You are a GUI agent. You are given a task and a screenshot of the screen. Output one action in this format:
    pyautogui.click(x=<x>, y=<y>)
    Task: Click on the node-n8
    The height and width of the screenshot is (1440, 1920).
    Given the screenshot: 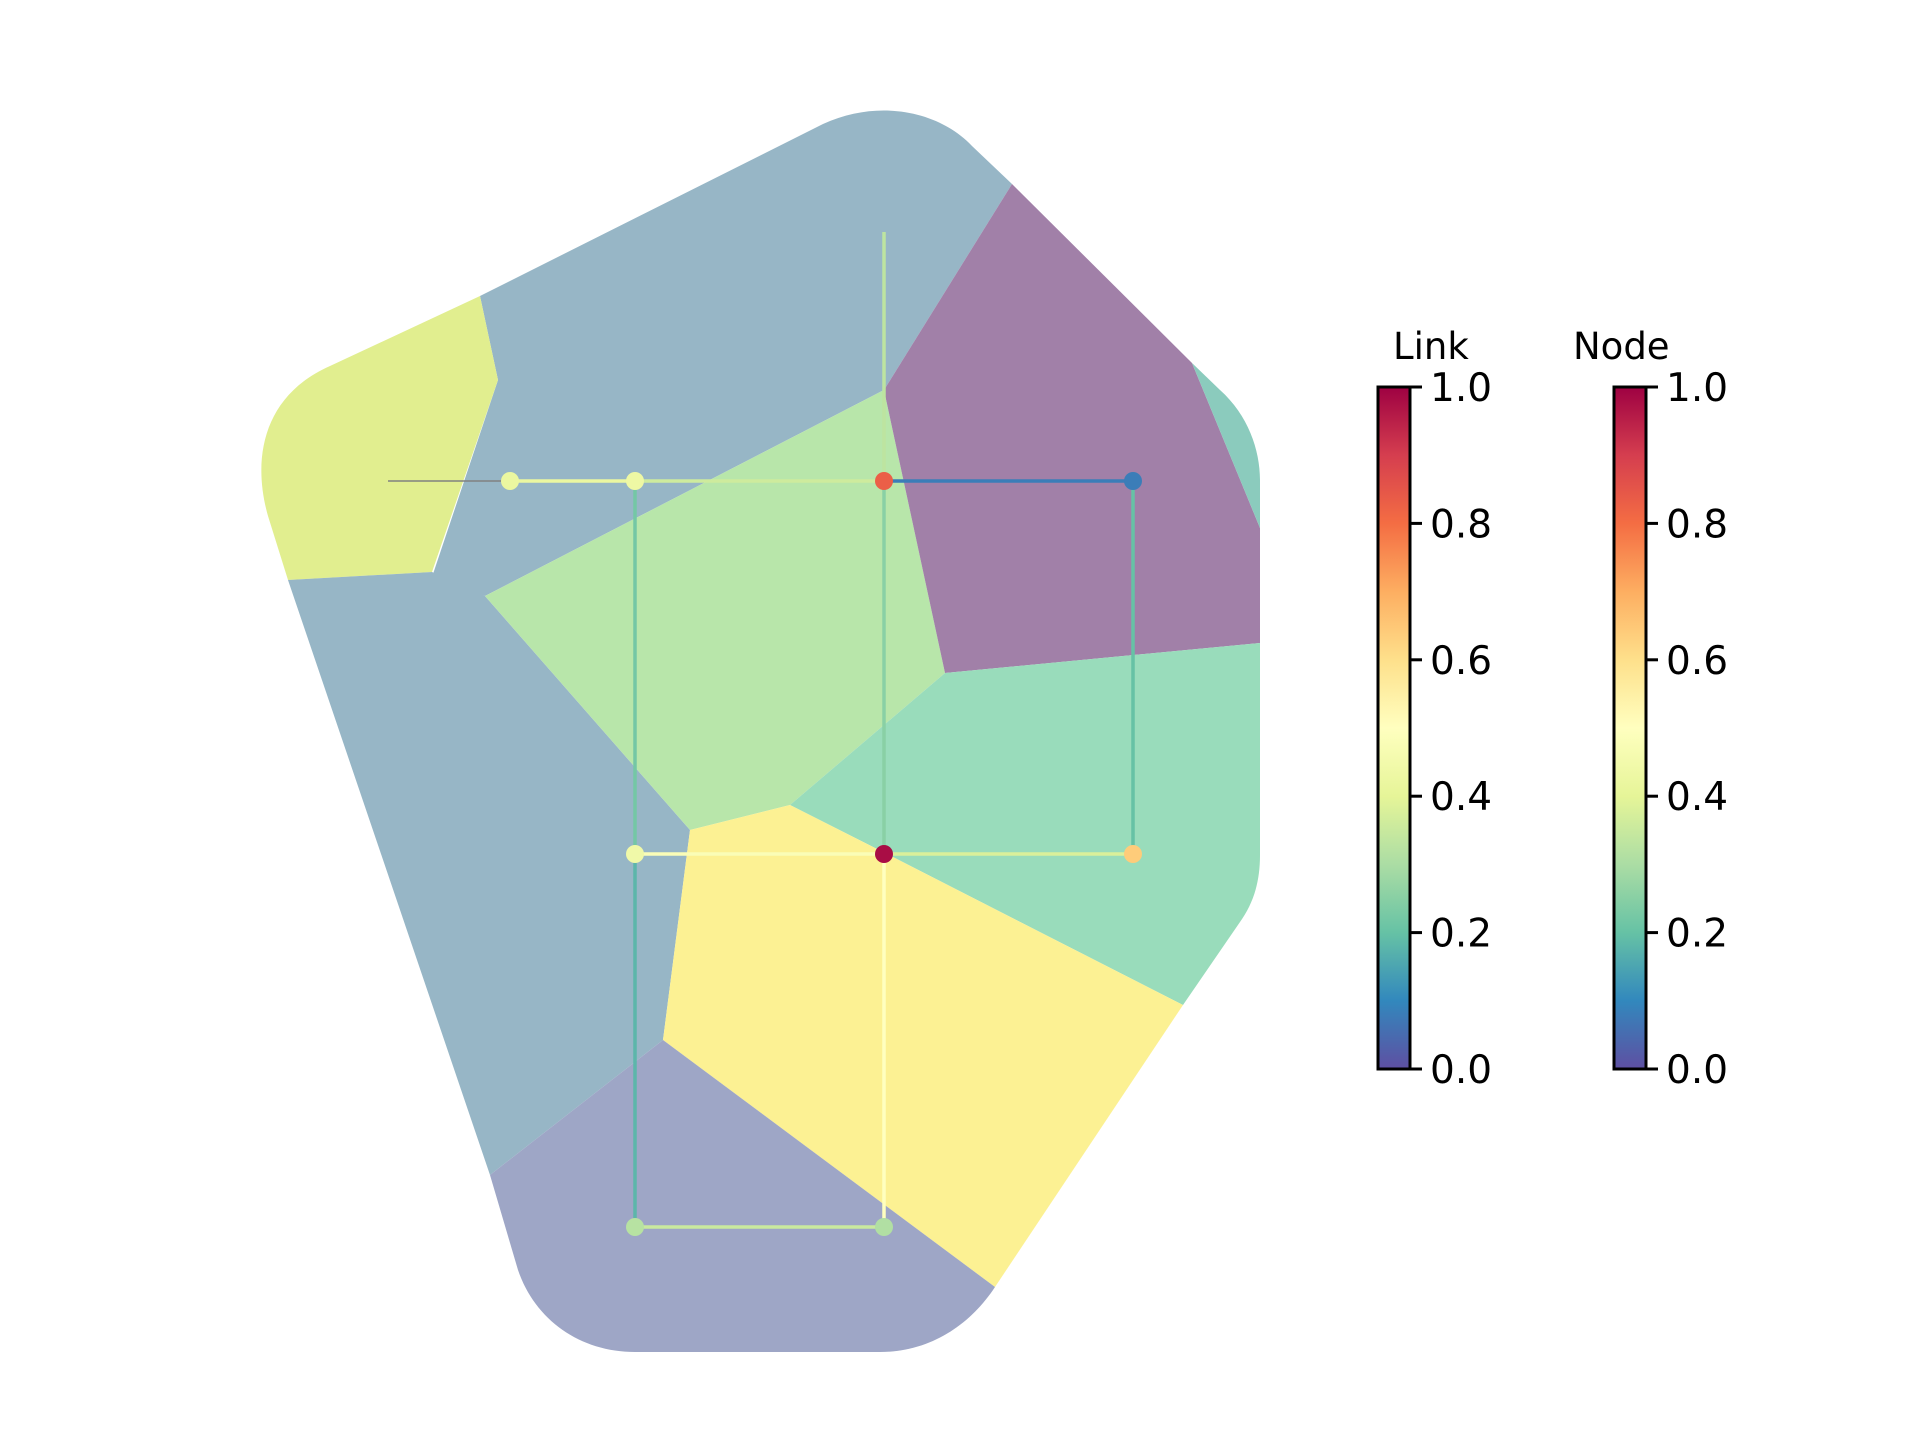 What is the action you would take?
    pyautogui.click(x=635, y=1227)
    